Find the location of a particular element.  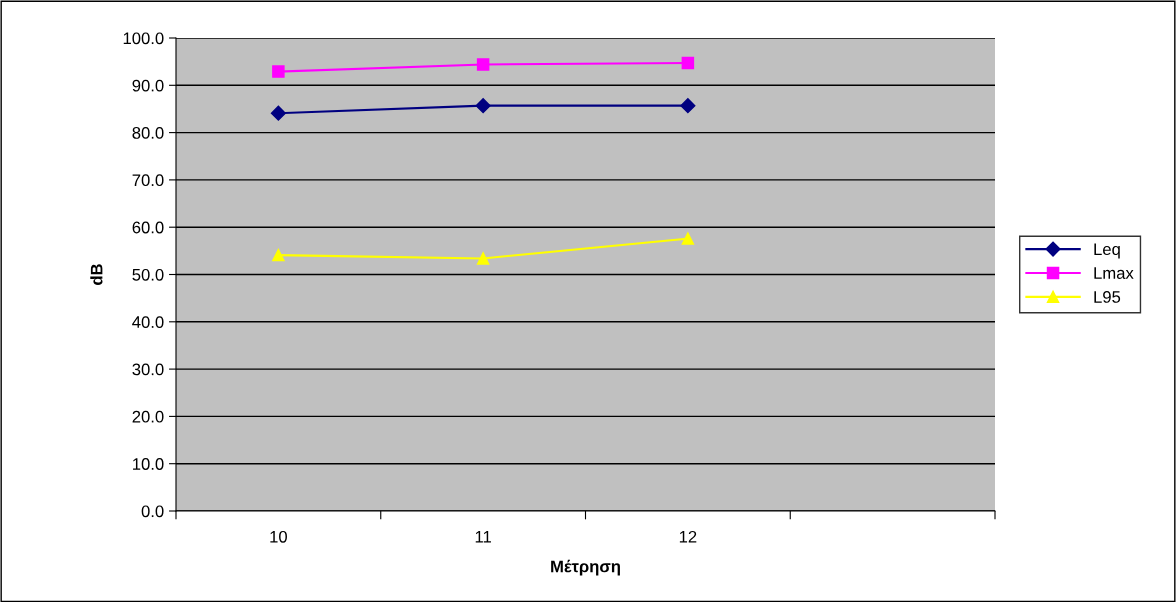

y-tick-label: 30.0 is located at coordinates (148, 369).